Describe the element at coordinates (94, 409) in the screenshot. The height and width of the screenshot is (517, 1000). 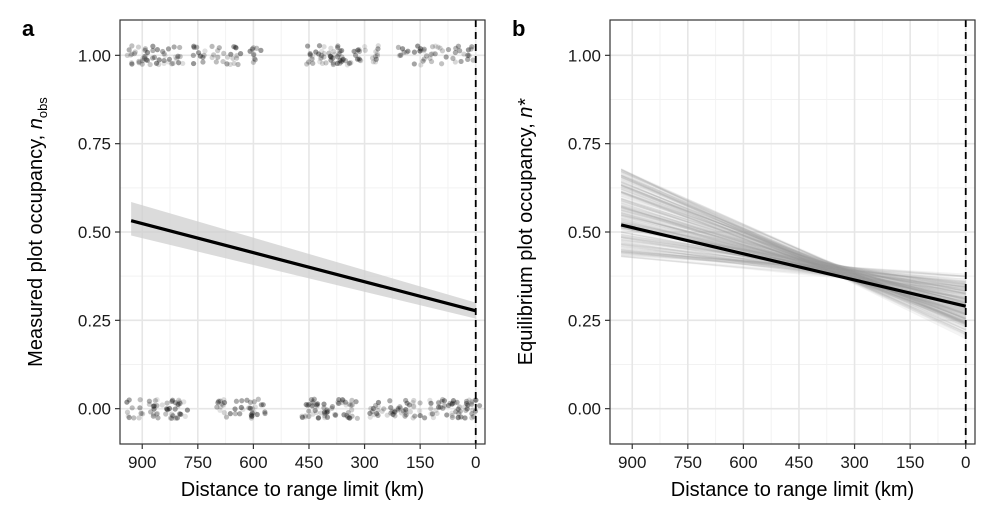
I see `y-tick-label: 0.00` at that location.